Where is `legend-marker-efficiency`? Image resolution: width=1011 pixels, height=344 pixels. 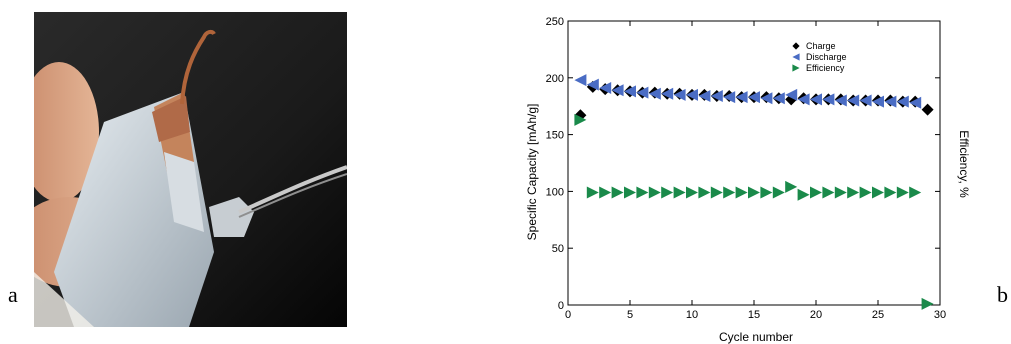 legend-marker-efficiency is located at coordinates (796, 68).